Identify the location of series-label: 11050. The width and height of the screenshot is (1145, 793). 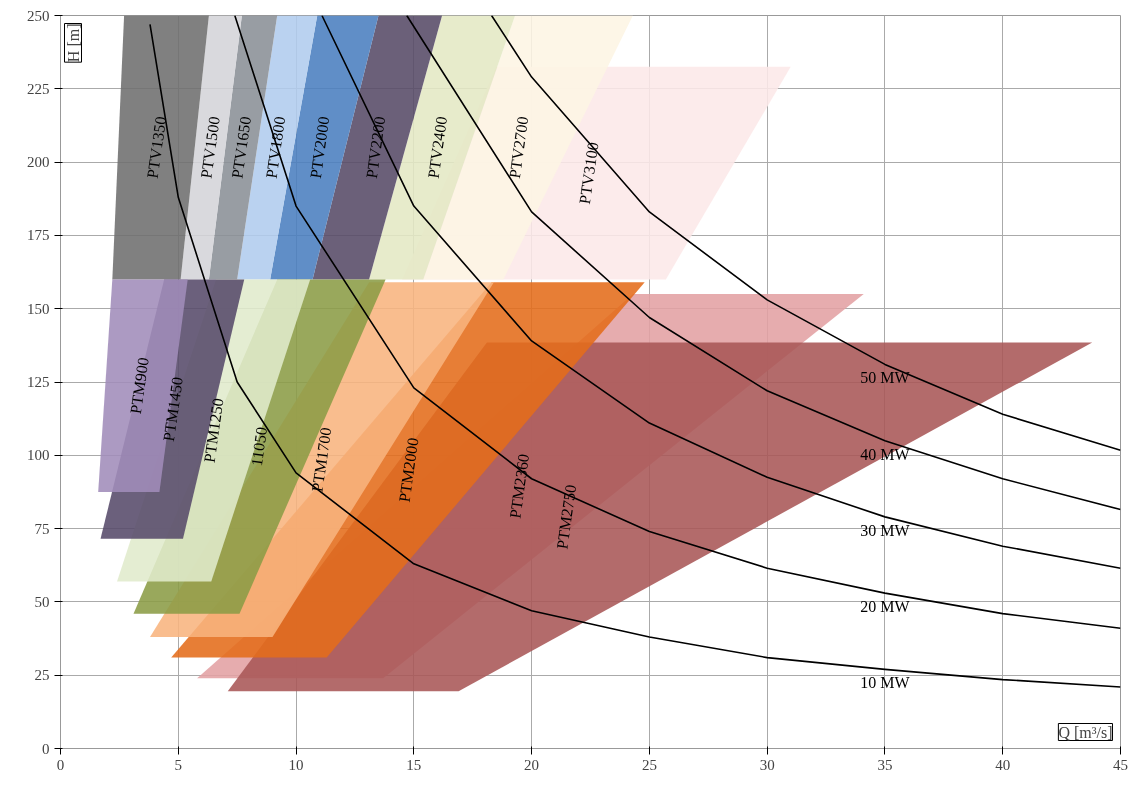
(259, 446).